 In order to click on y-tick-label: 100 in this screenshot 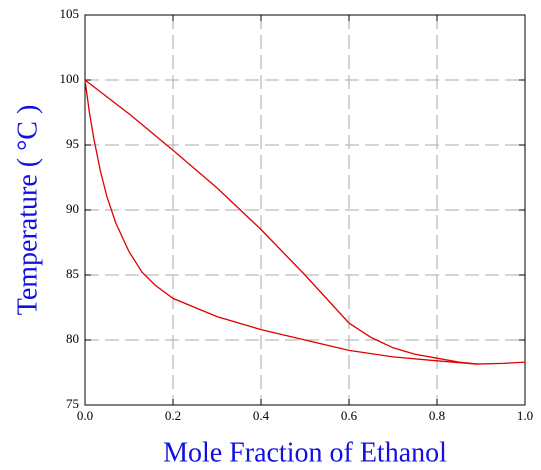, I will do `click(70, 78)`.